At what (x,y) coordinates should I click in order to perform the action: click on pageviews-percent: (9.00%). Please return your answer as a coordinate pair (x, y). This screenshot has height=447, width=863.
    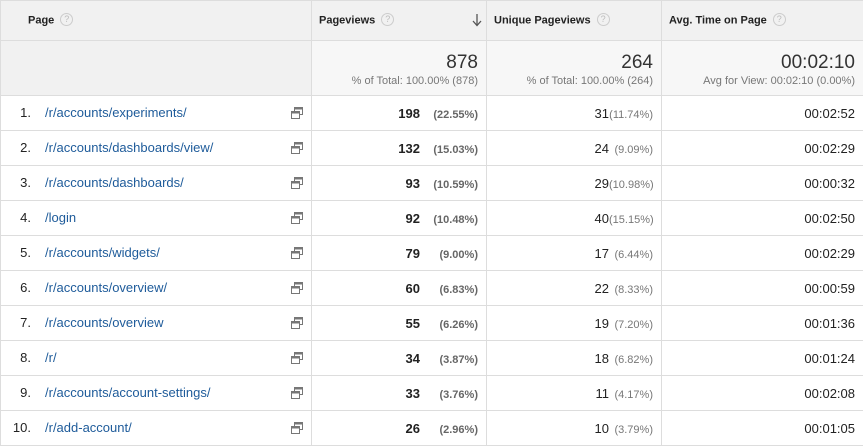
    Looking at the image, I should click on (458, 254).